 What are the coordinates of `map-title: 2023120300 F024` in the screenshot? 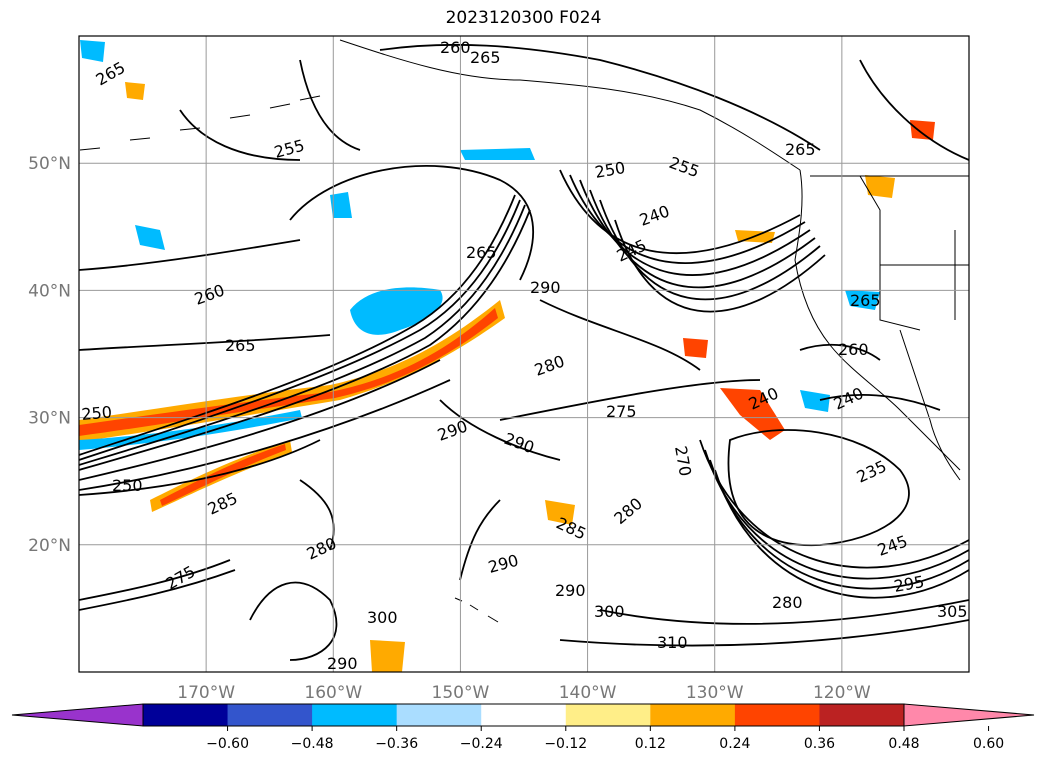 It's located at (523, 18).